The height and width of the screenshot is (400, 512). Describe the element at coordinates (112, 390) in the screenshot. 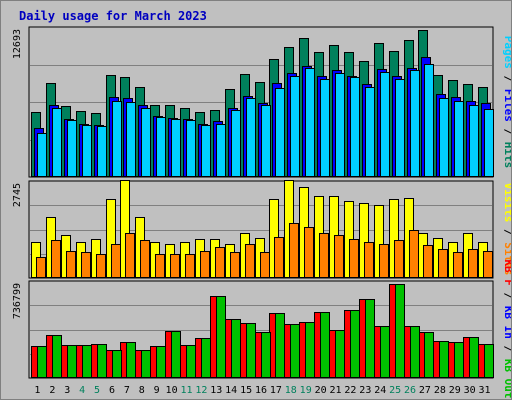

I see `x-tick-label: 6` at that location.